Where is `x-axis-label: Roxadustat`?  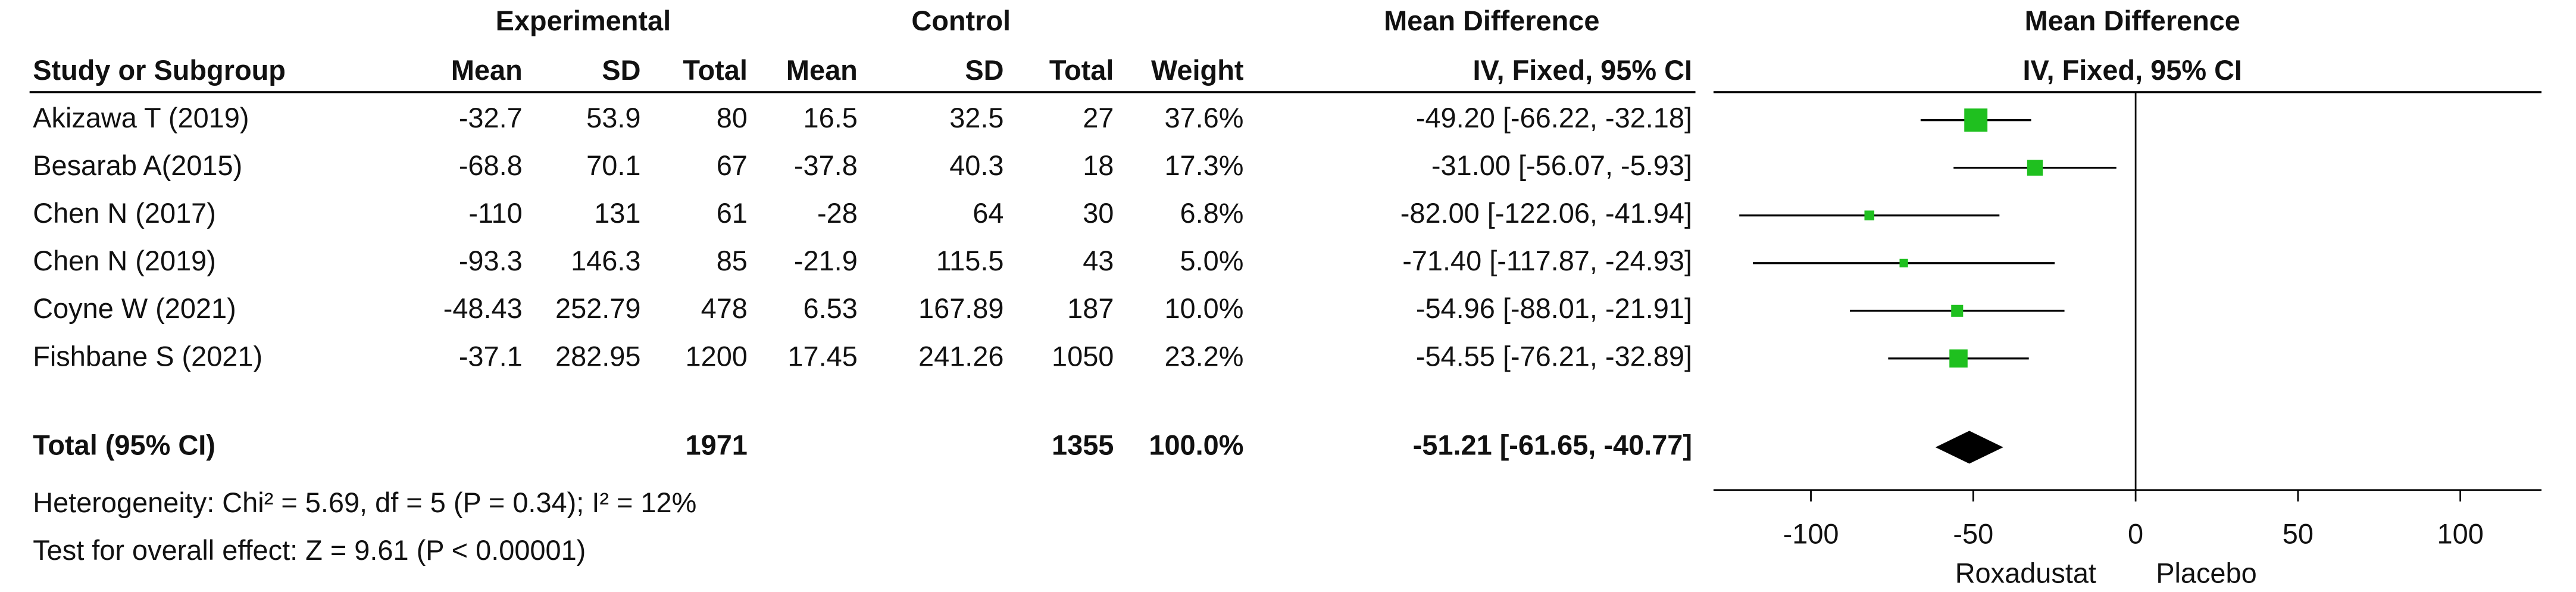
x-axis-label: Roxadustat is located at coordinates (2025, 573).